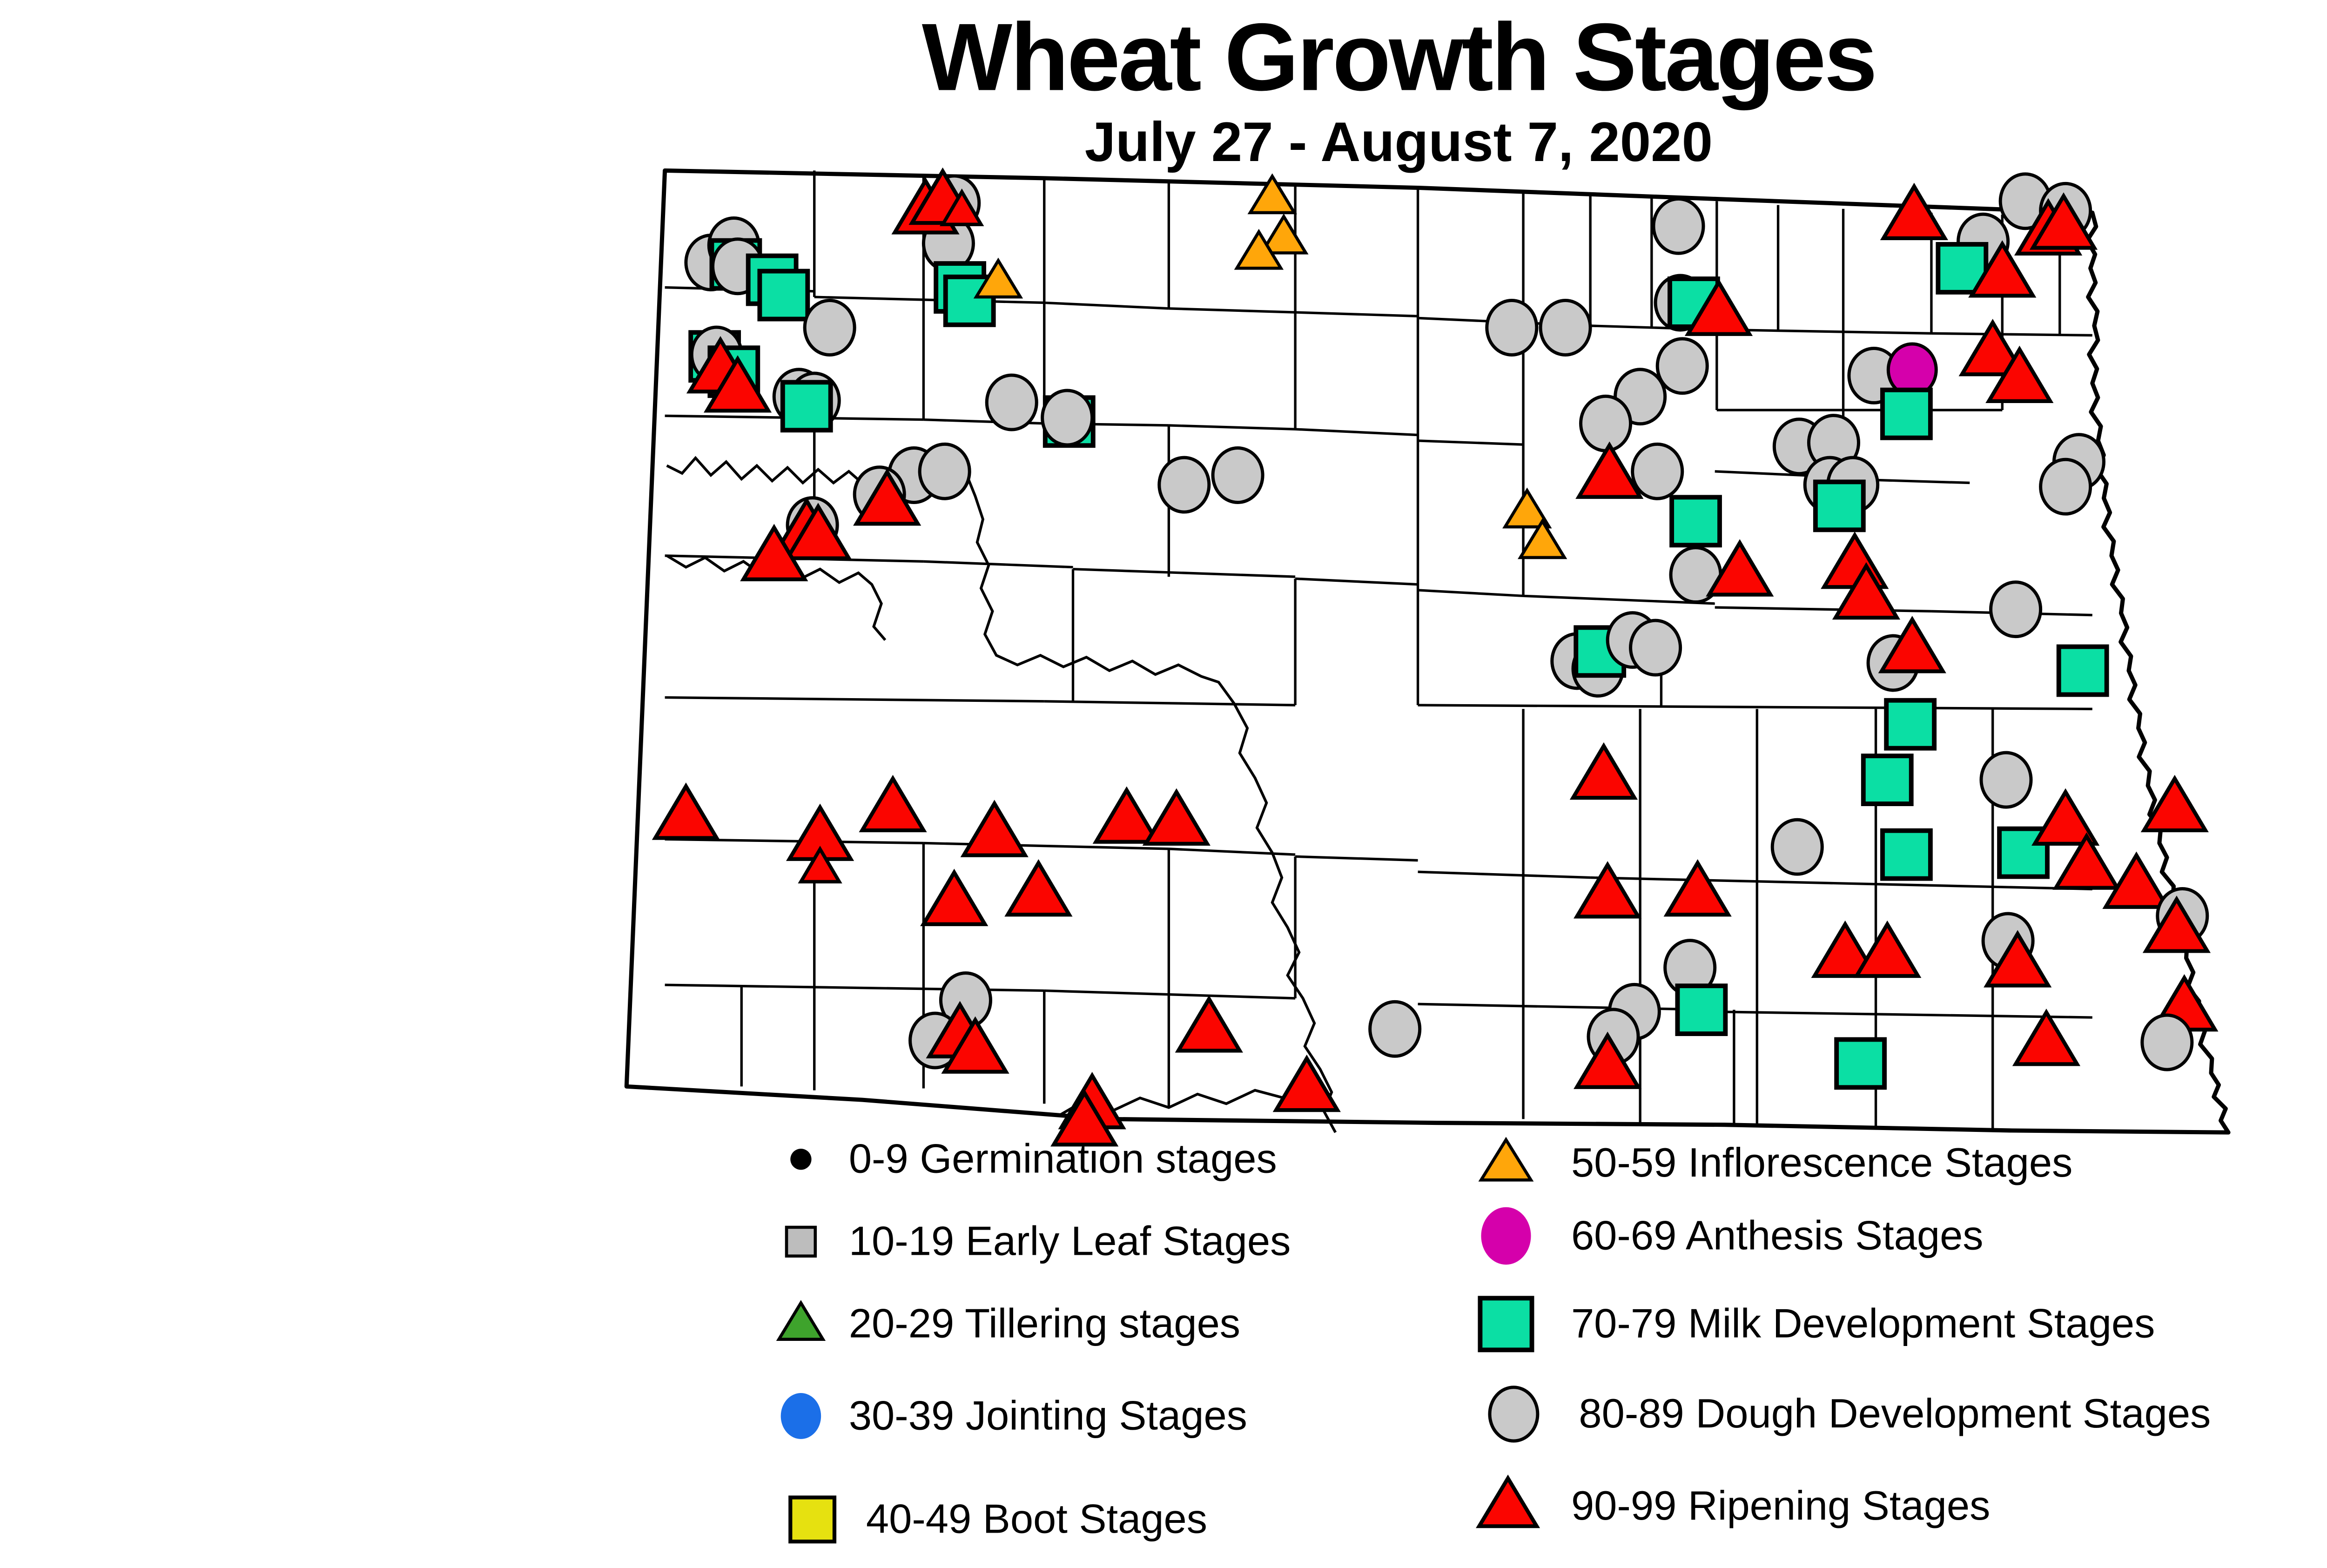 The height and width of the screenshot is (1568, 2327). What do you see at coordinates (1895, 1413) in the screenshot?
I see `legend-label-dough: 80-89 Dough Development Stages` at bounding box center [1895, 1413].